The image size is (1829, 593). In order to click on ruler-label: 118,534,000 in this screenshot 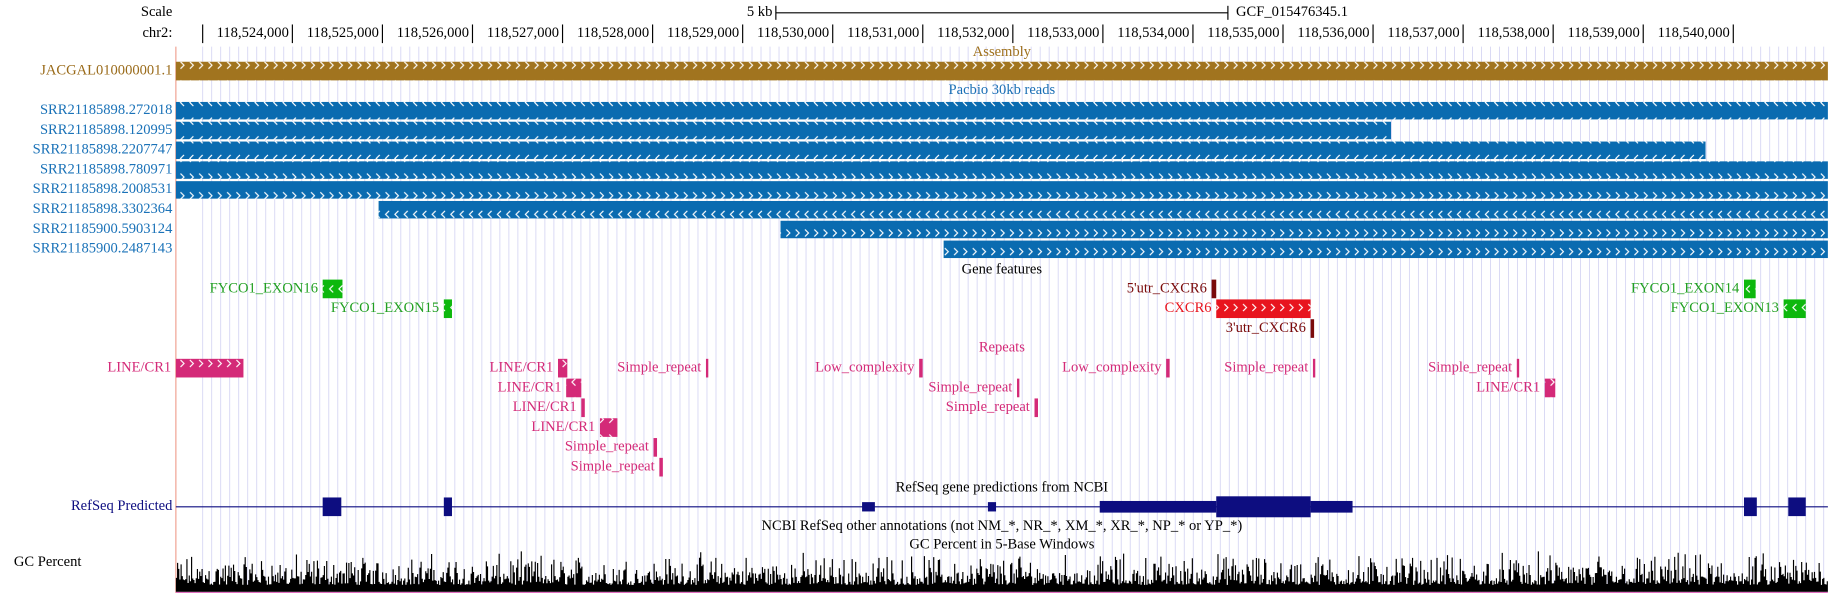, I will do `click(1153, 33)`.